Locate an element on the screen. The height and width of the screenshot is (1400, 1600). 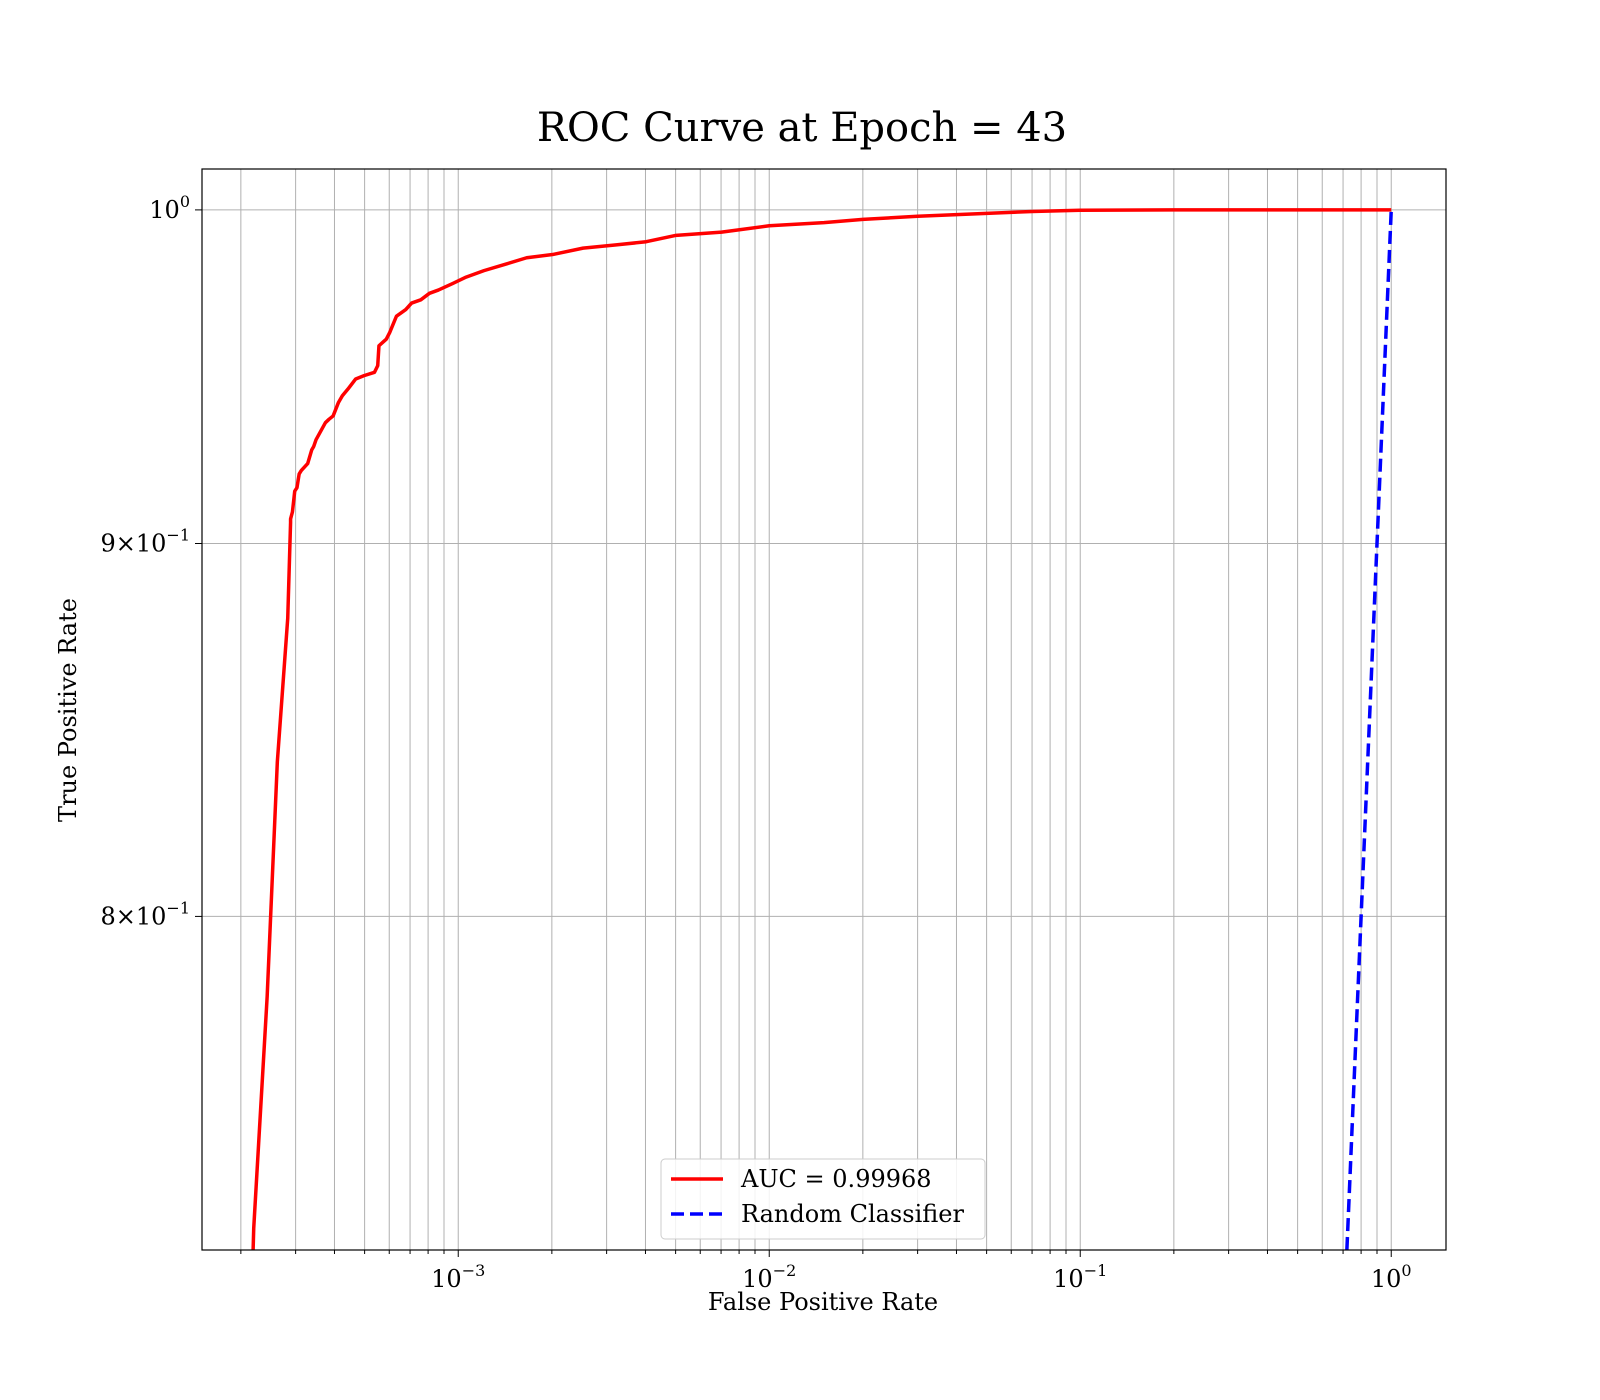
legend-box is located at coordinates (823, 1199).